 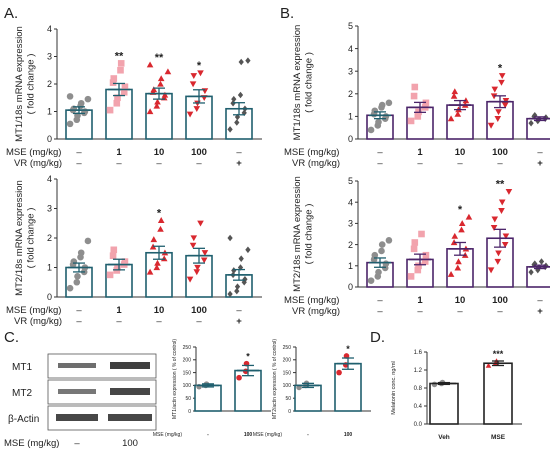 I want to click on panel-label-a: A., so click(x=11, y=13).